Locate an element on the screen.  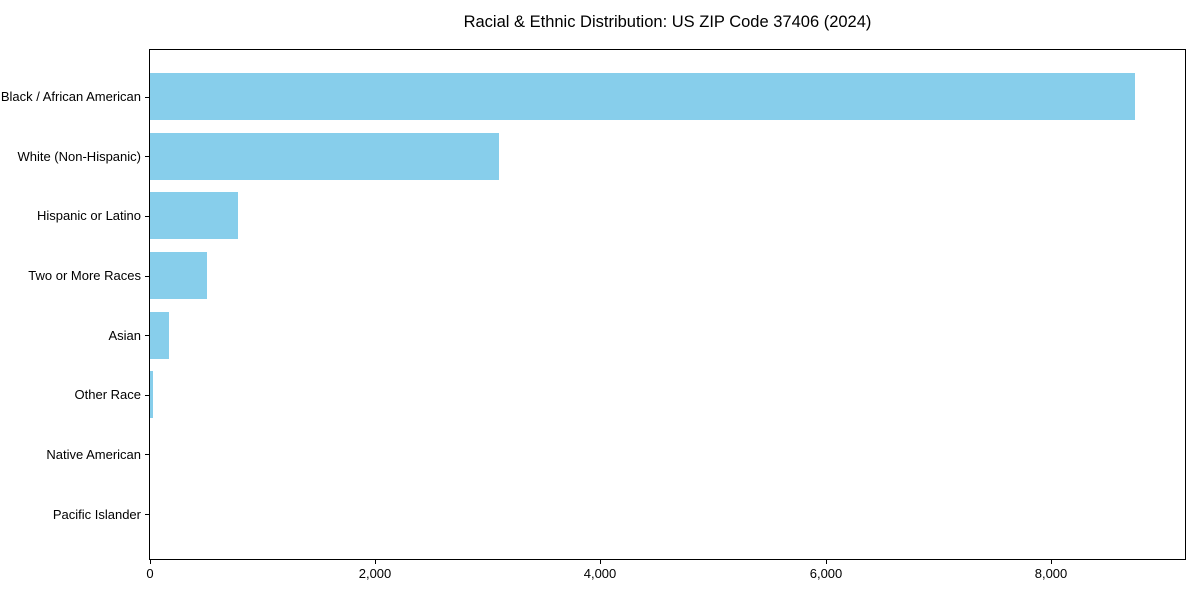
bar-white-non-hispanic is located at coordinates (324, 156).